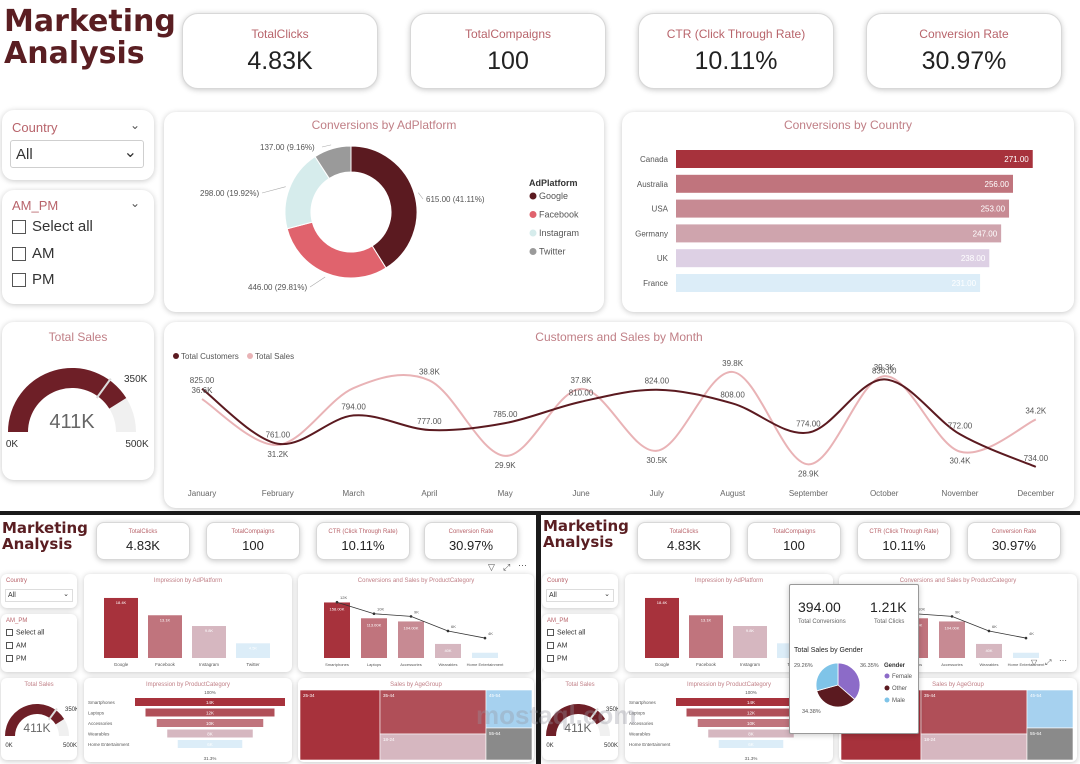 The image size is (1080, 764). Describe the element at coordinates (333, 162) in the screenshot. I see `donut-slice-twitter` at that location.